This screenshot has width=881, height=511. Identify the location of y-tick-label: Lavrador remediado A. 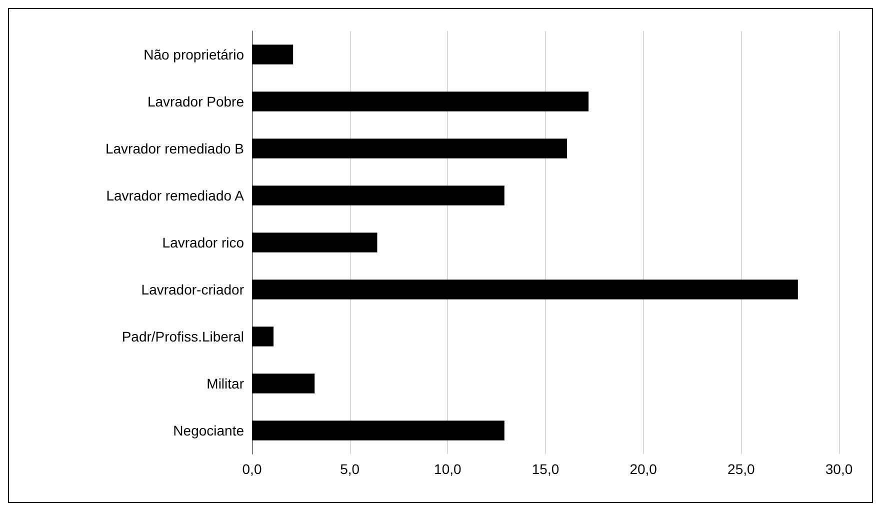
(175, 196).